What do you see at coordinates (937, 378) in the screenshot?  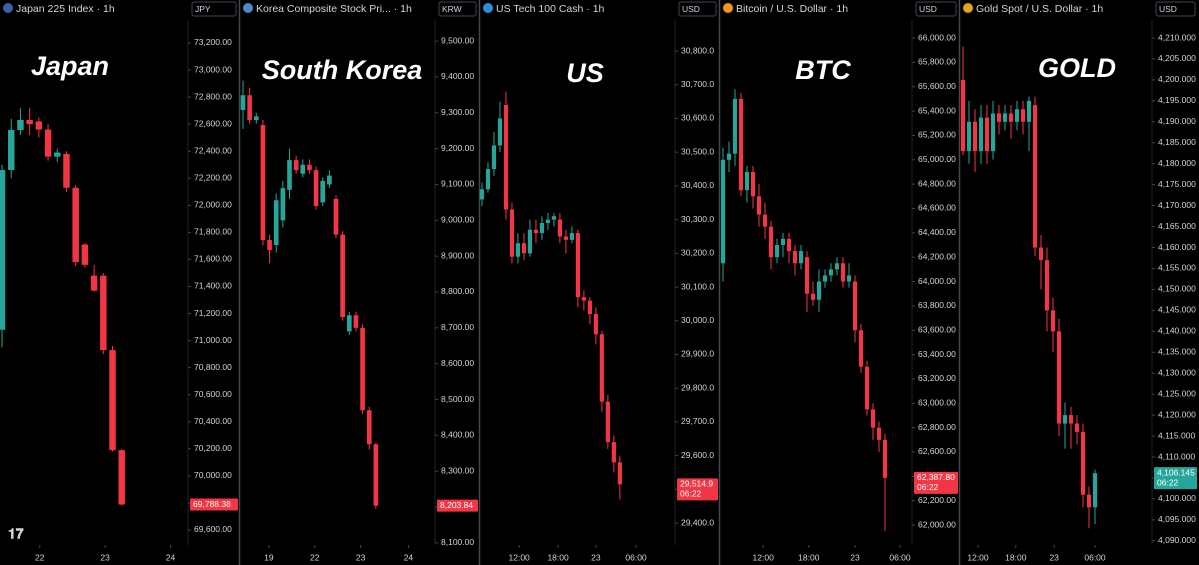 I see `y-tick-label: 63,200.00` at bounding box center [937, 378].